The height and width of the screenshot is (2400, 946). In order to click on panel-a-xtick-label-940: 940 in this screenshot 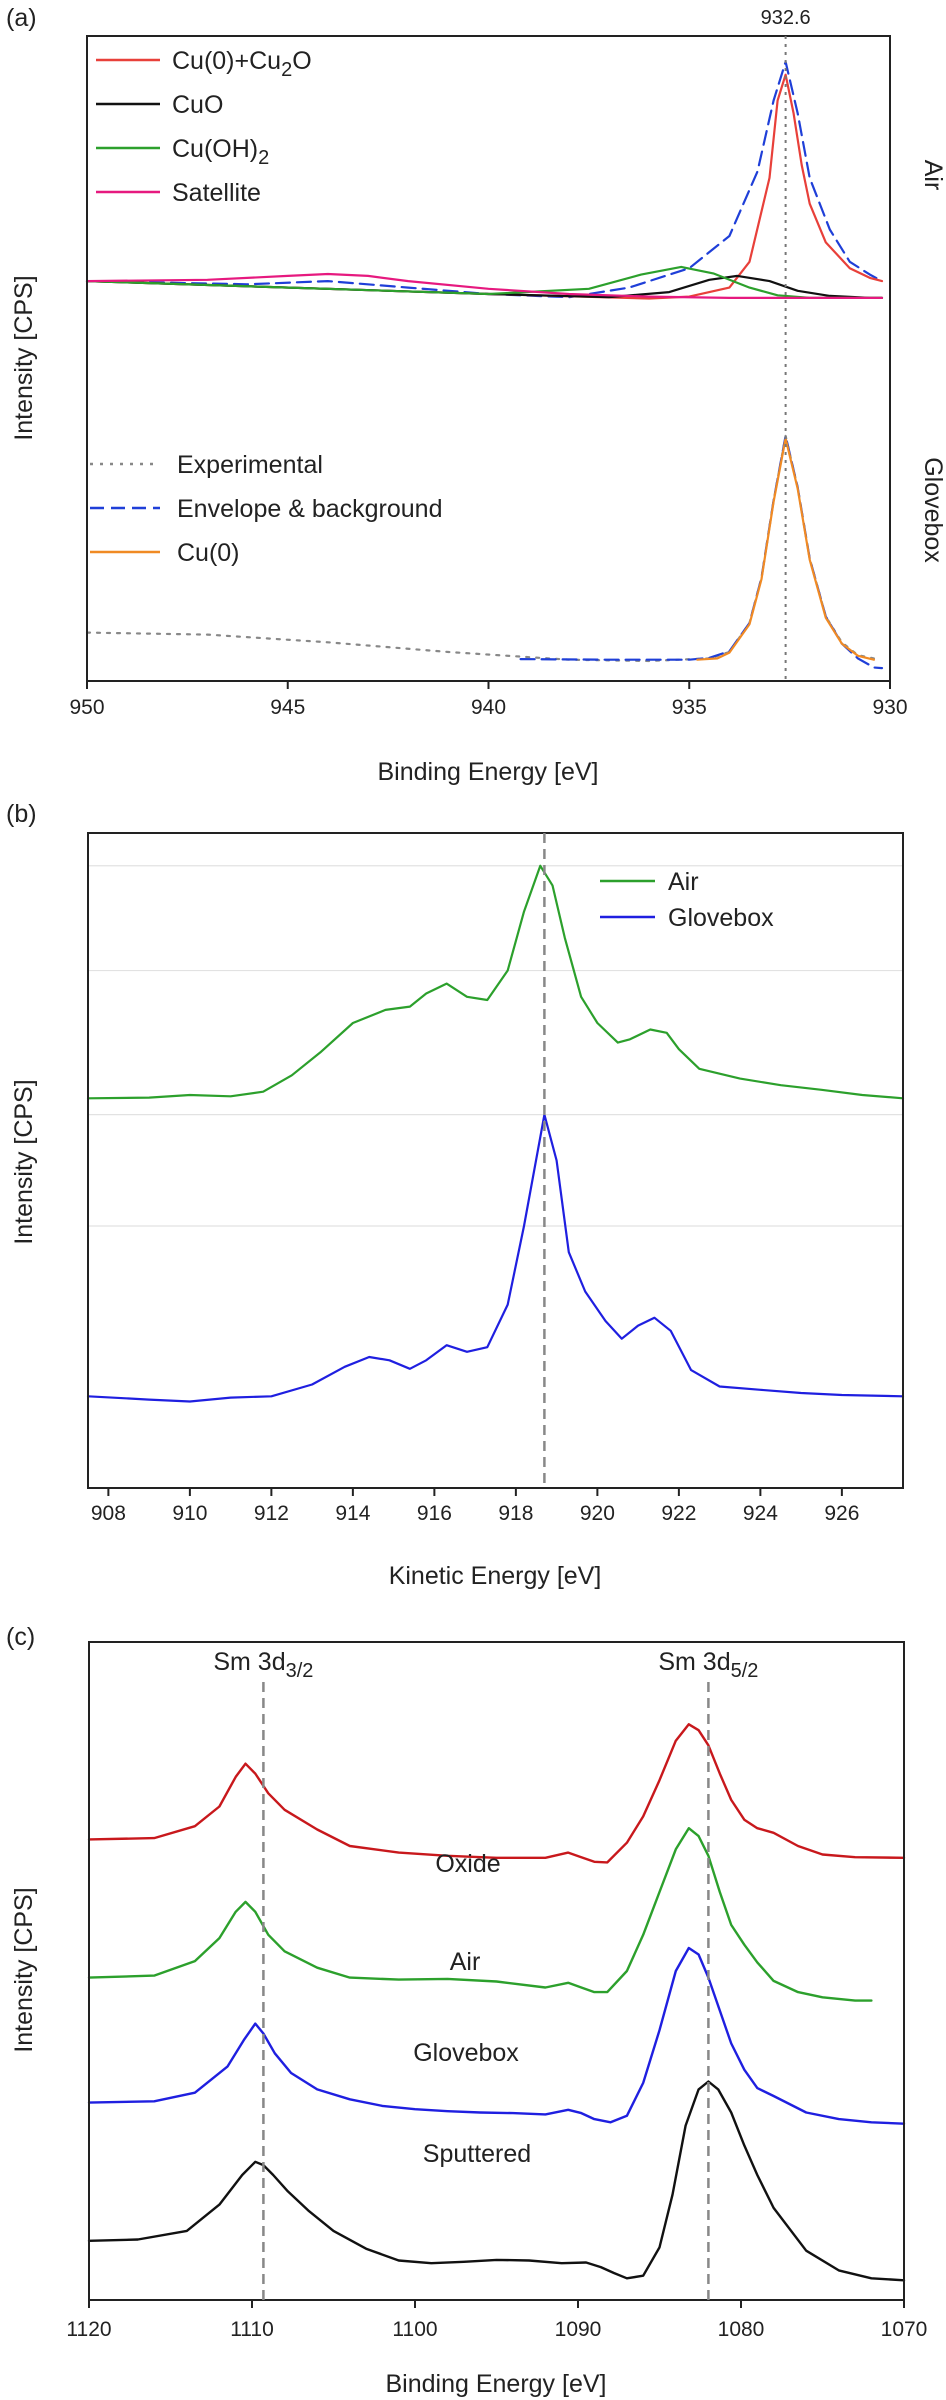, I will do `click(488, 707)`.